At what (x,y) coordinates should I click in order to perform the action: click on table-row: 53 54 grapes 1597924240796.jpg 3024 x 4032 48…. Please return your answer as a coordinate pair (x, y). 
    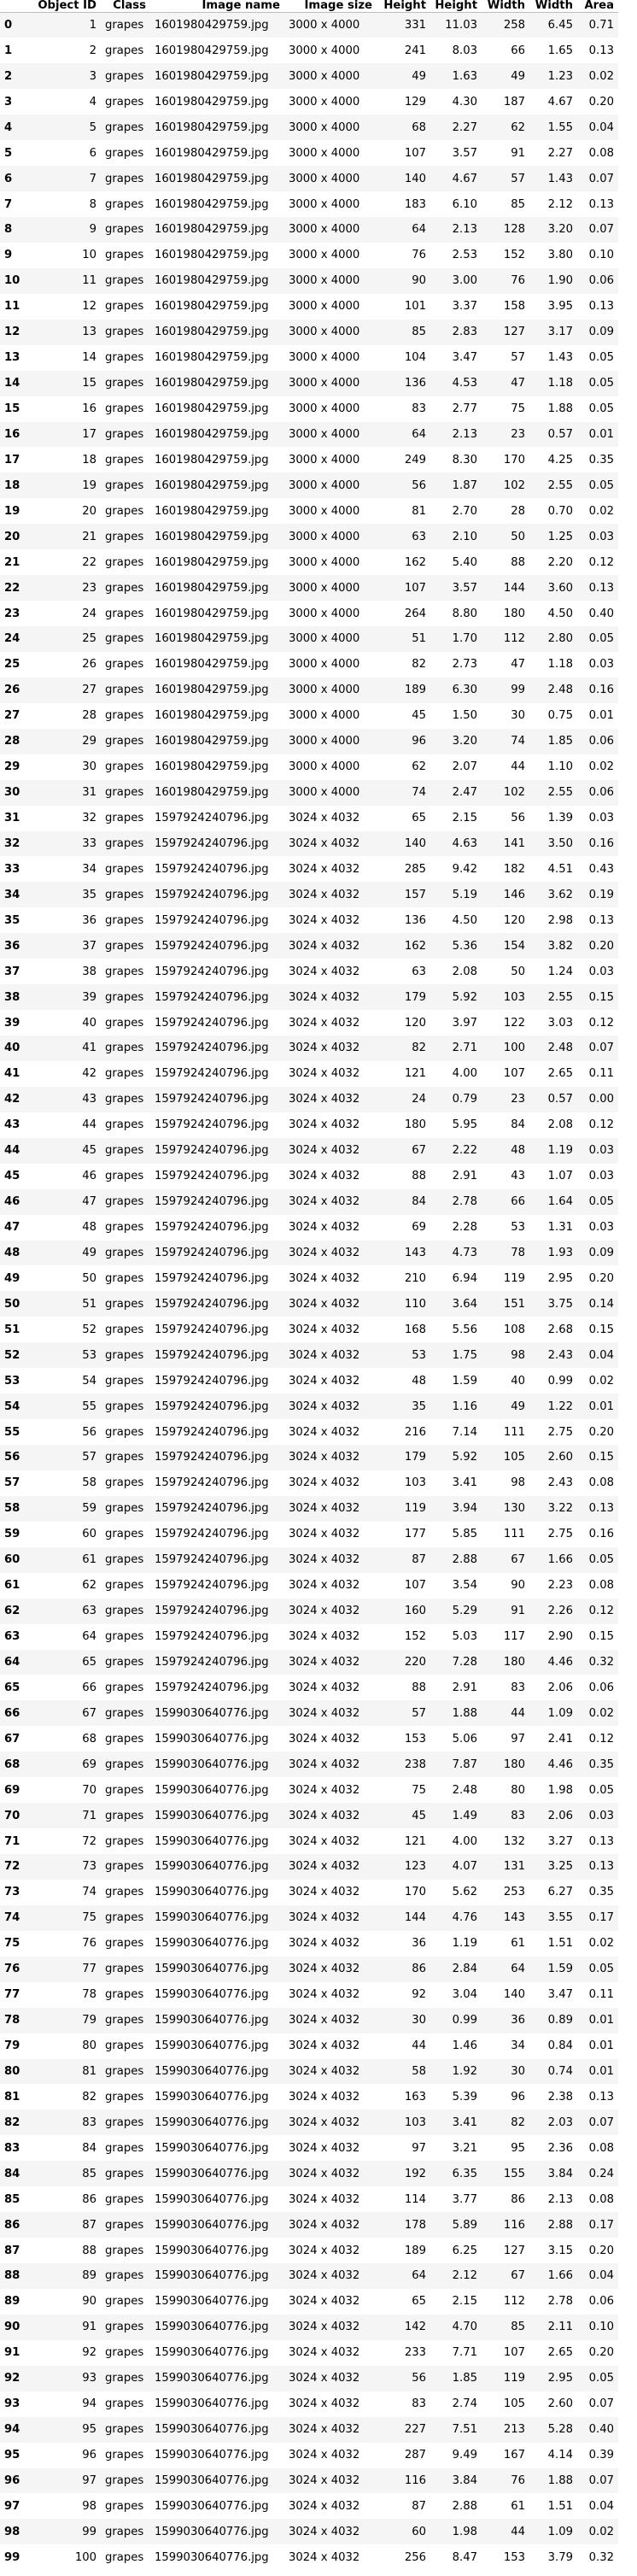
    Looking at the image, I should click on (309, 1381).